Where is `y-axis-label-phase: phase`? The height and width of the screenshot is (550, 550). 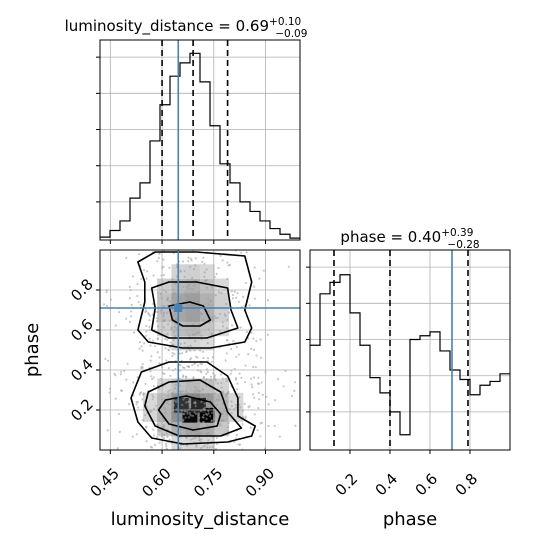 y-axis-label-phase: phase is located at coordinates (32, 350).